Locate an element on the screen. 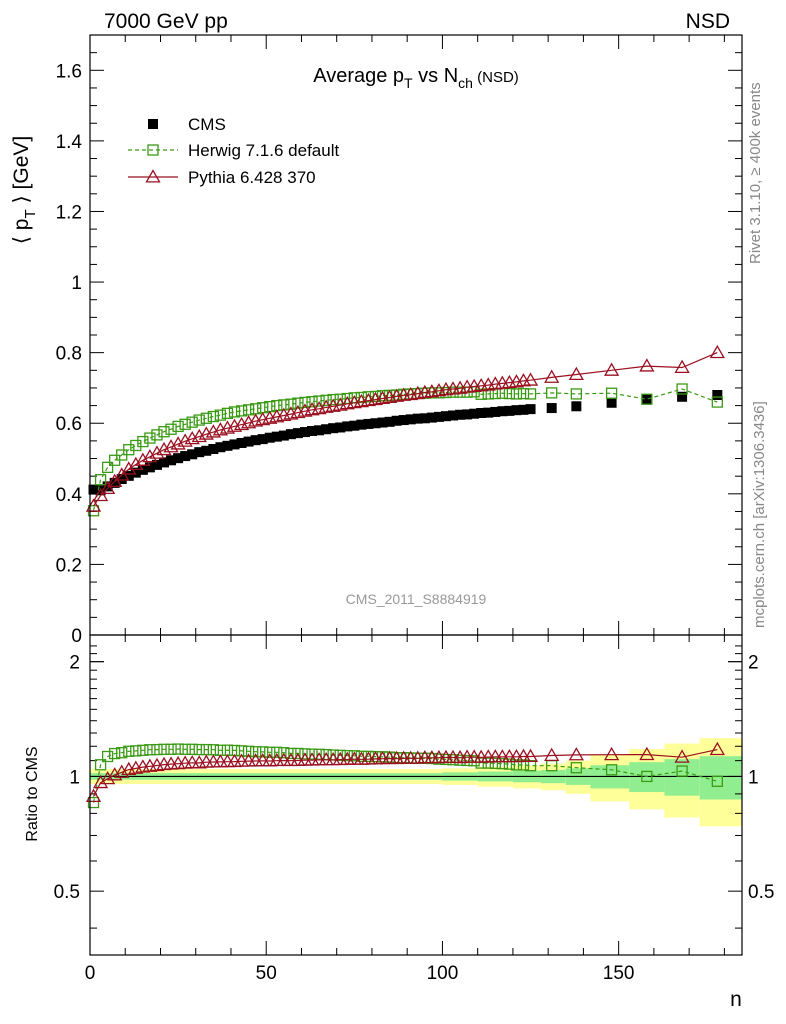 This screenshot has width=786, height=1024. main-ytick-label: 0.6 is located at coordinates (69, 424).